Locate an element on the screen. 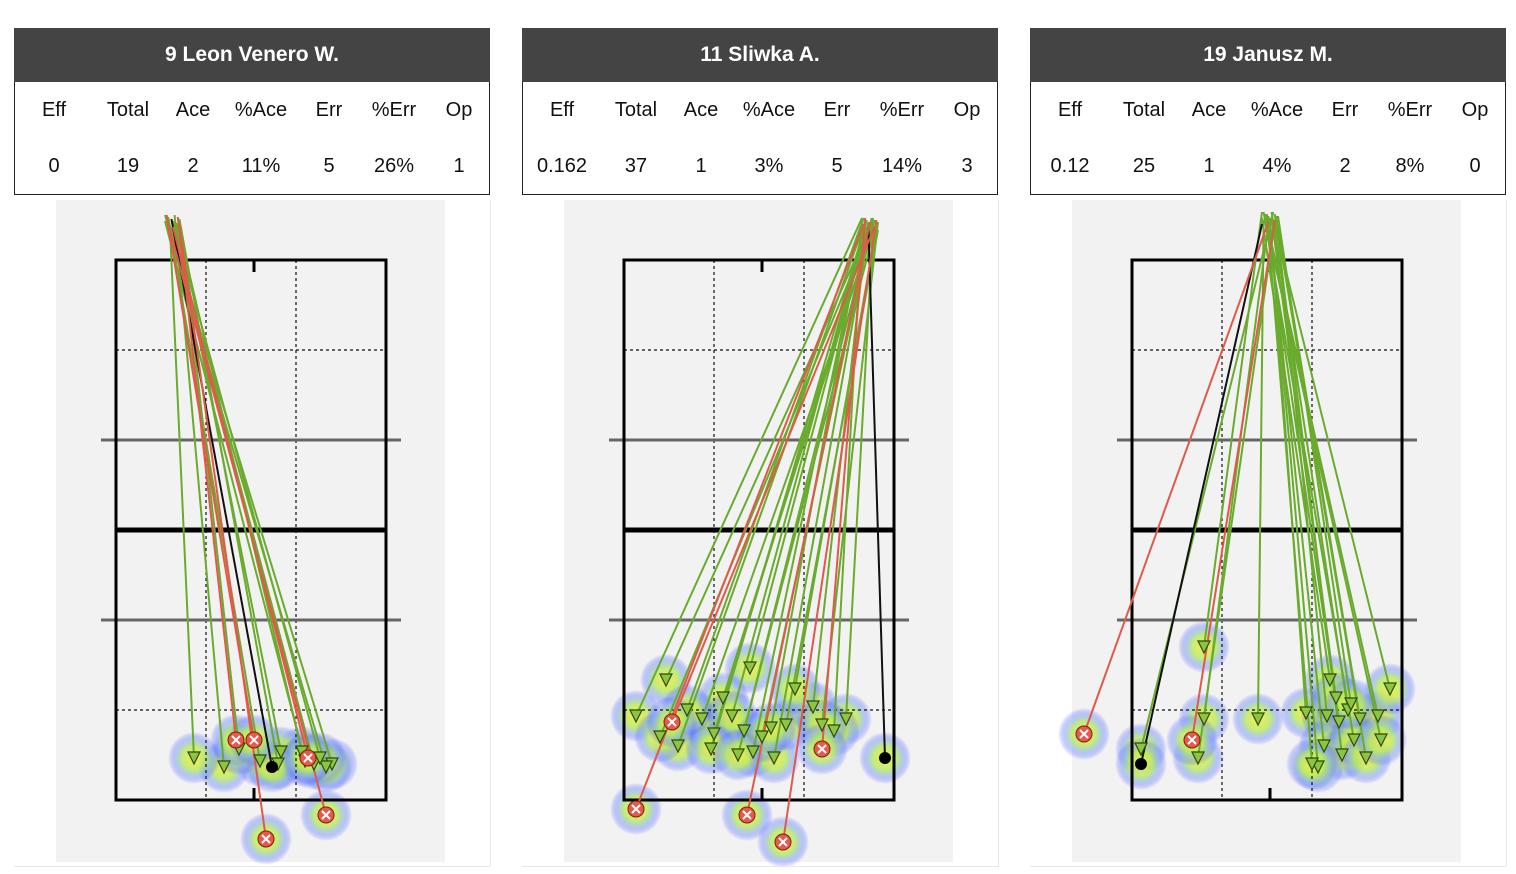 This screenshot has width=1516, height=874. player-title: 19 Janusz M. is located at coordinates (1268, 55).